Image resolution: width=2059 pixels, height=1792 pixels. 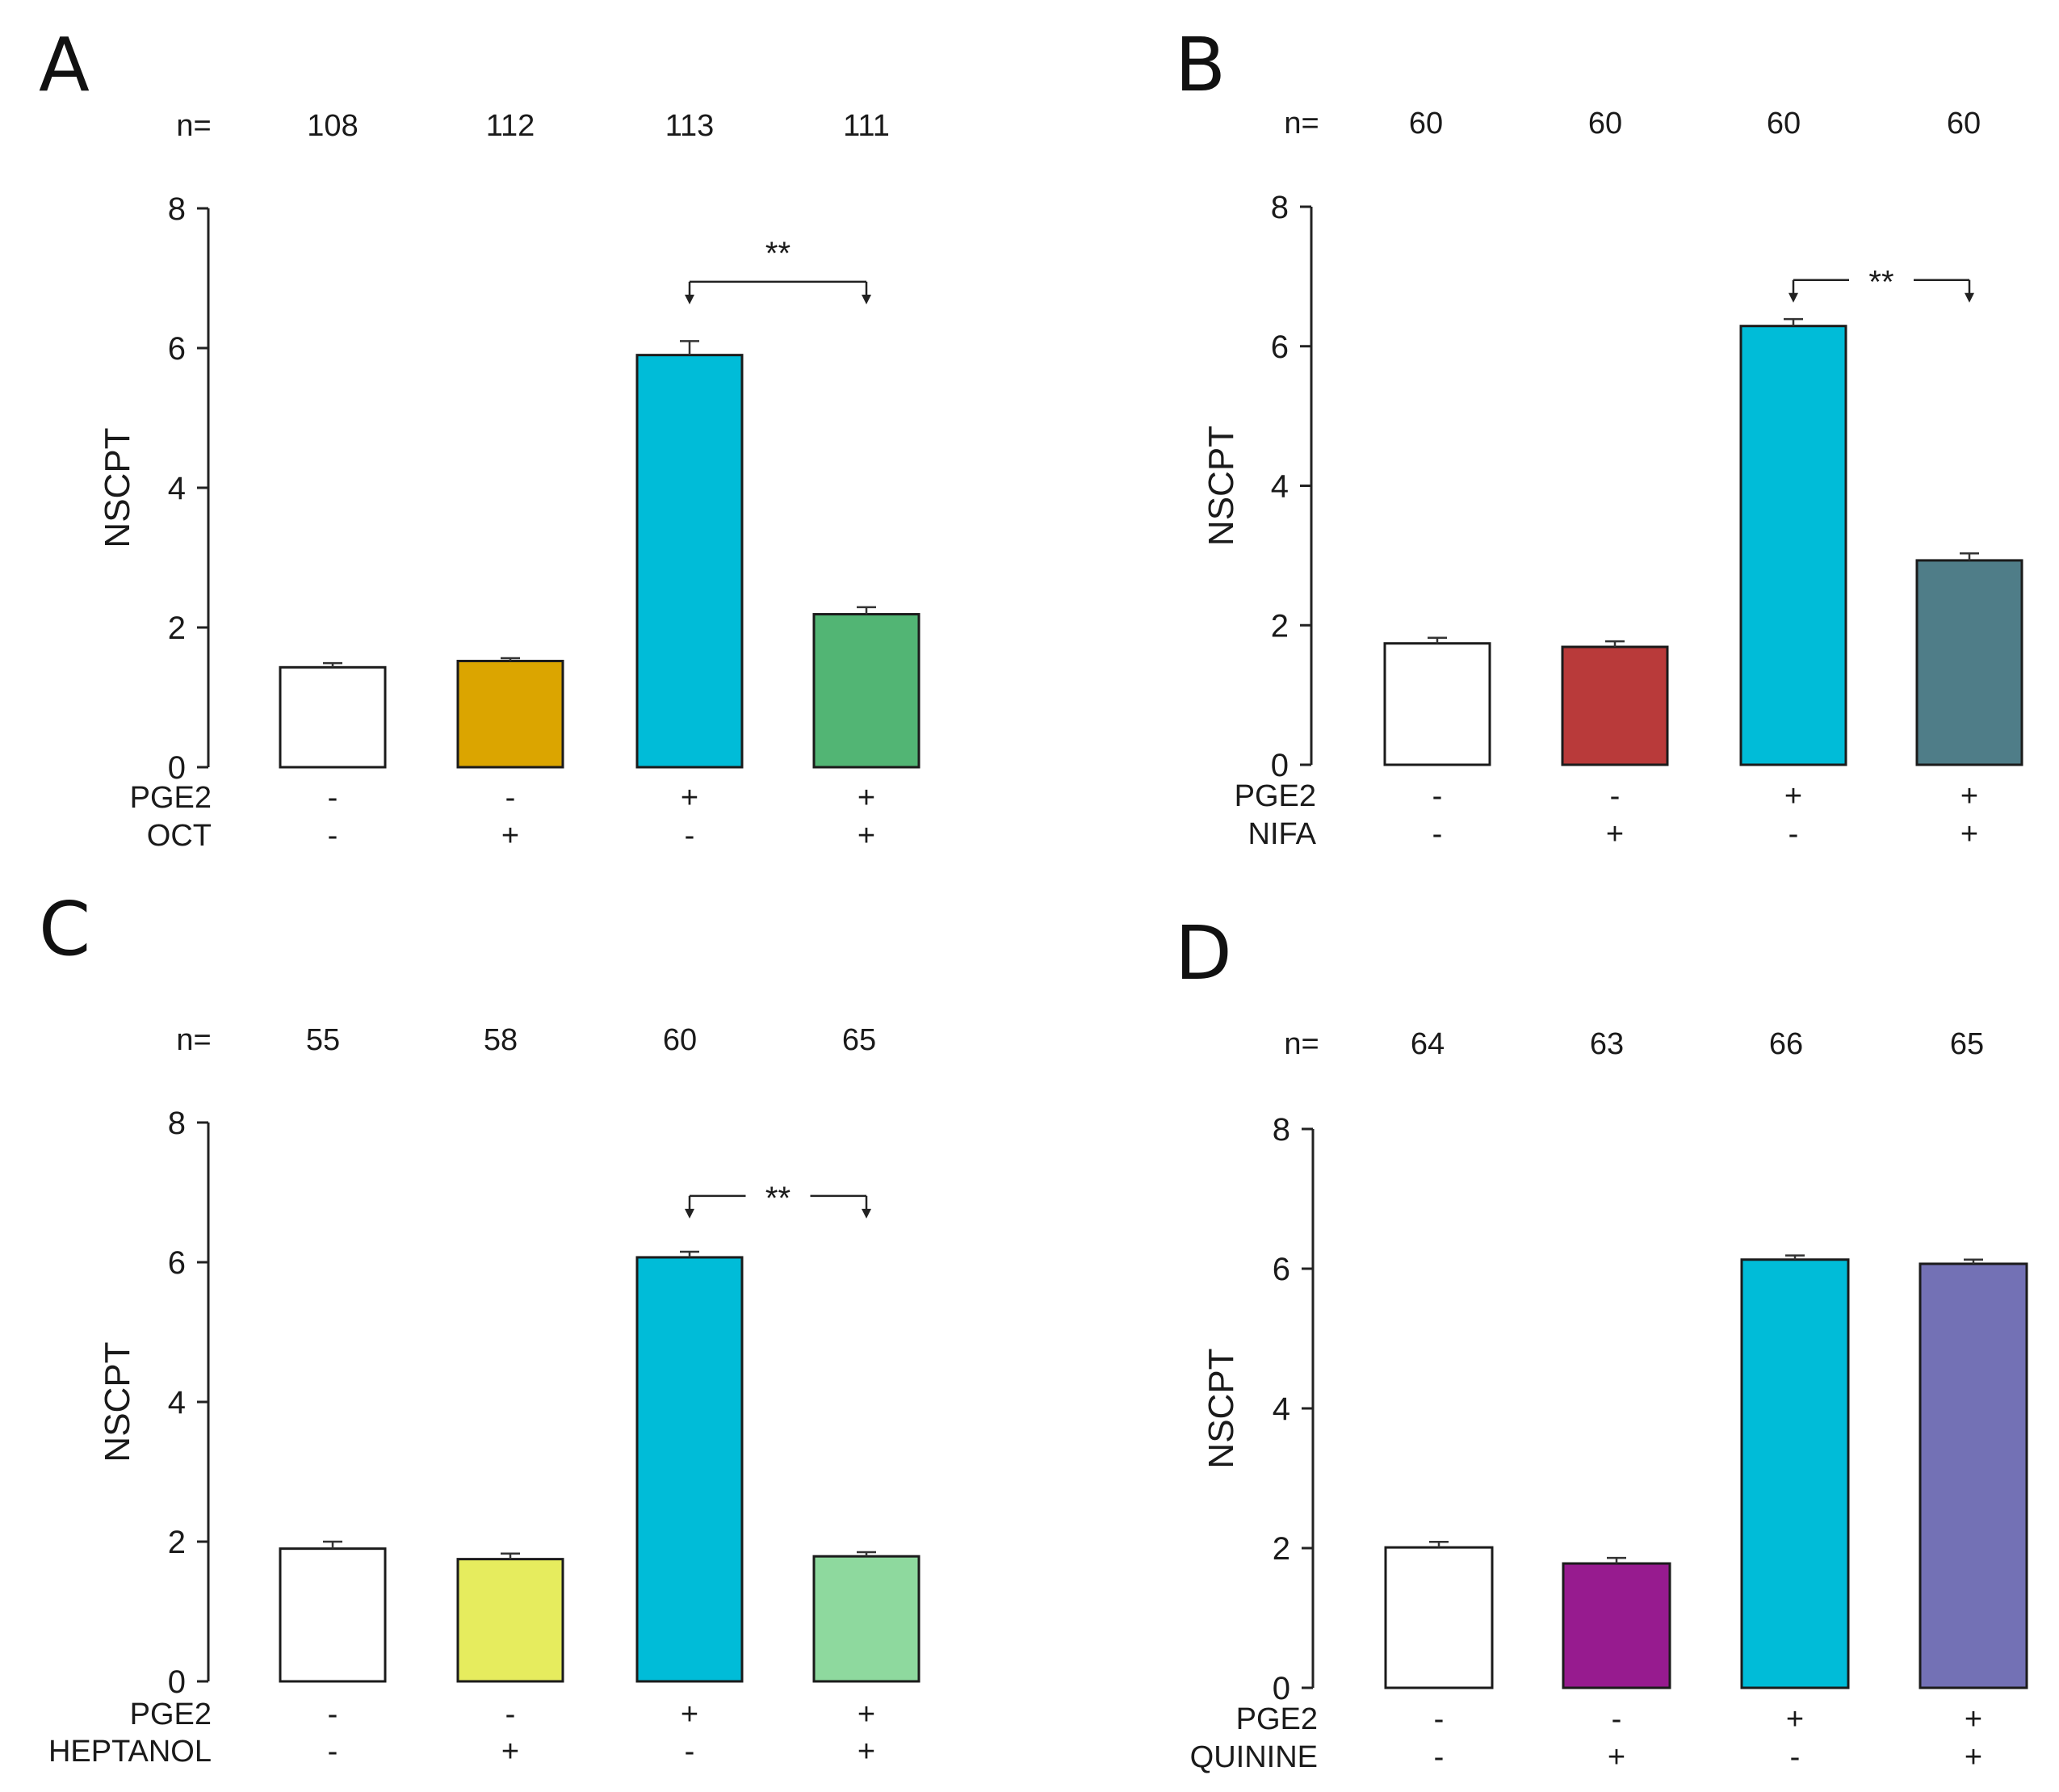 What do you see at coordinates (65, 65) in the screenshot?
I see `panel-letter: A` at bounding box center [65, 65].